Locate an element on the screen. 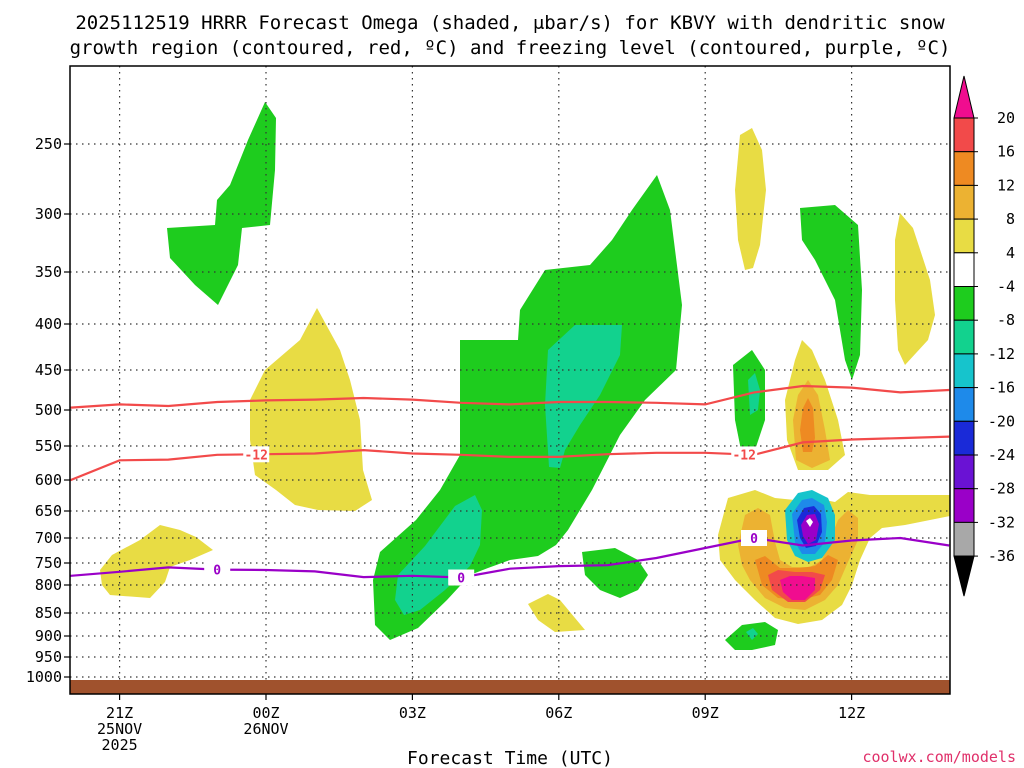  omega-region-teal-blob-mid is located at coordinates (754, 394).